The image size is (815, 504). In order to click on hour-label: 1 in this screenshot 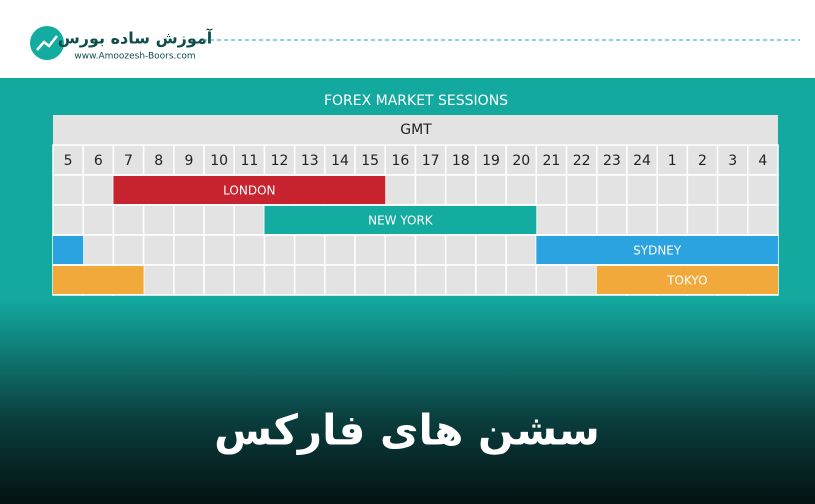, I will do `click(672, 161)`.